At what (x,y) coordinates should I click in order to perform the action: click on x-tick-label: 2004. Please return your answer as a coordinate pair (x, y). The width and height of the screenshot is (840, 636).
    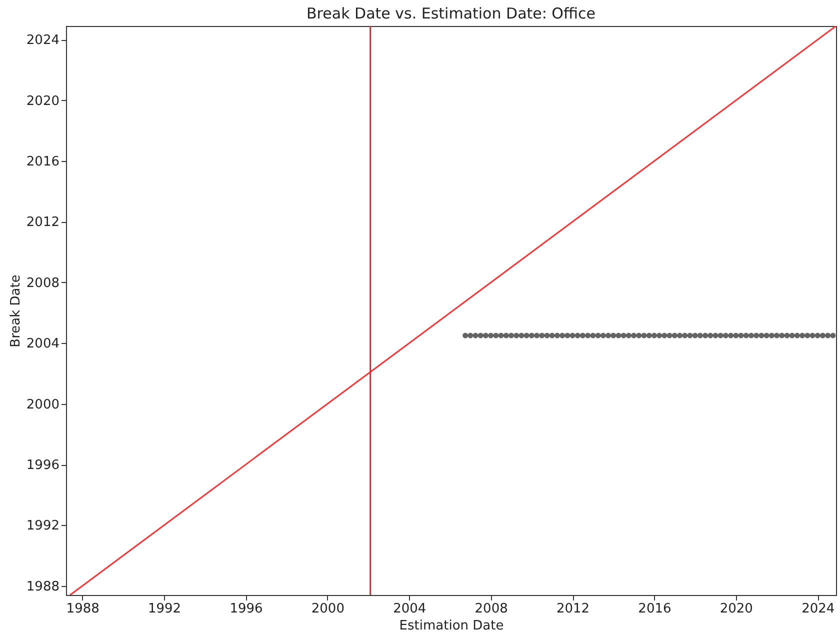
    Looking at the image, I should click on (409, 609).